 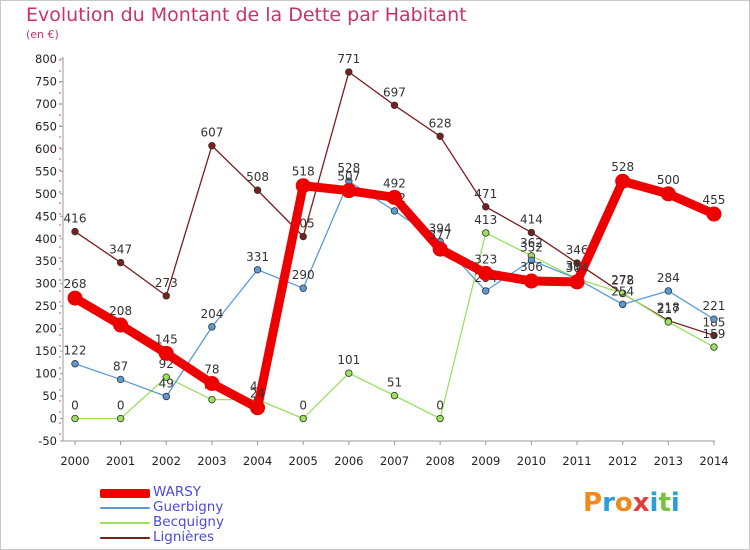 I want to click on data-label-warsy: 304, so click(x=577, y=268).